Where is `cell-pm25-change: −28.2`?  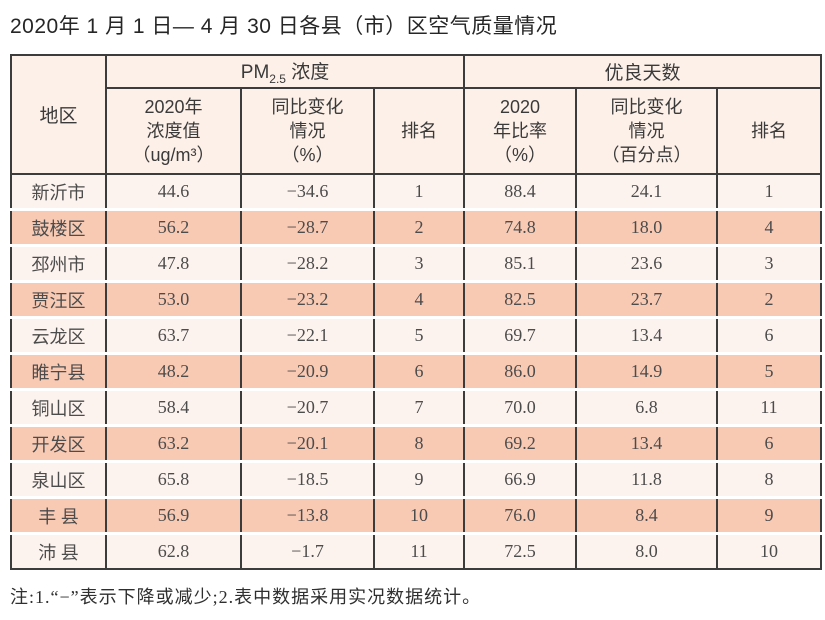
cell-pm25-change: −28.2 is located at coordinates (307, 263).